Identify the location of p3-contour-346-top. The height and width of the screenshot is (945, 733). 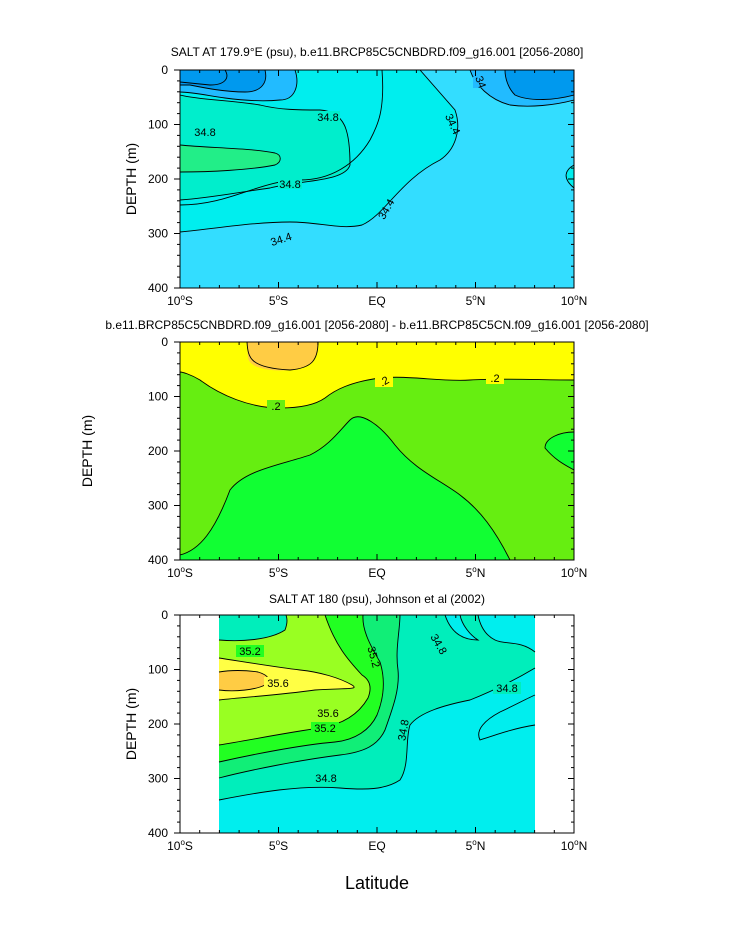
(506, 634).